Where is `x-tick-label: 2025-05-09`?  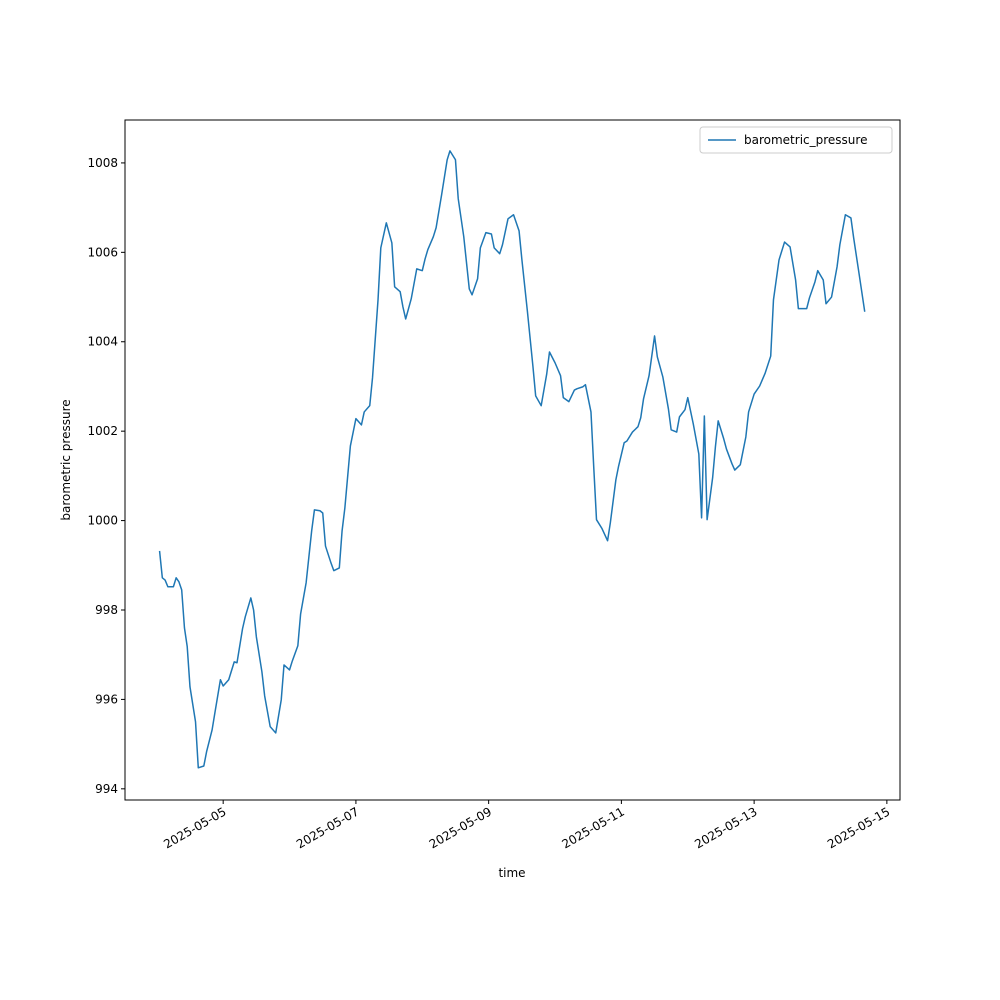
x-tick-label: 2025-05-09 is located at coordinates (460, 827).